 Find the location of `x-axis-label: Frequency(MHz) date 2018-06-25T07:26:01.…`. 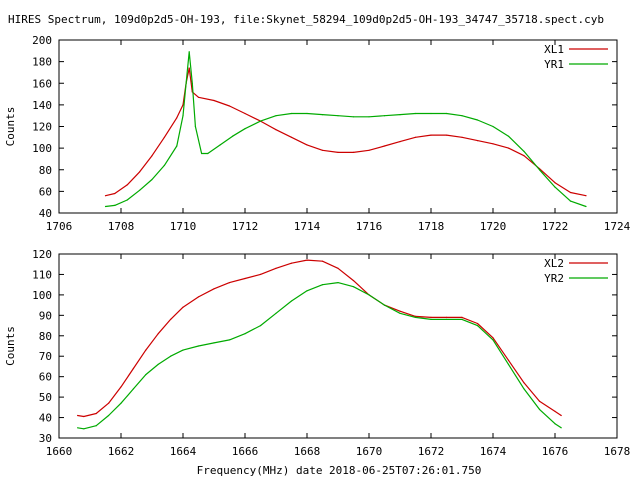

x-axis-label: Frequency(MHz) date 2018-06-25T07:26:01.… is located at coordinates (339, 470).